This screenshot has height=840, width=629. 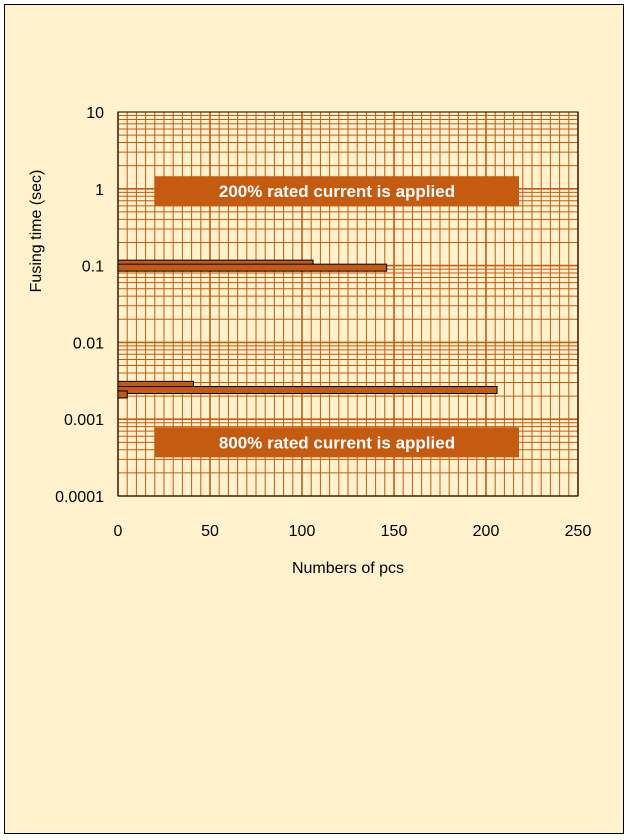 What do you see at coordinates (118, 531) in the screenshot?
I see `x-tick-label: 0` at bounding box center [118, 531].